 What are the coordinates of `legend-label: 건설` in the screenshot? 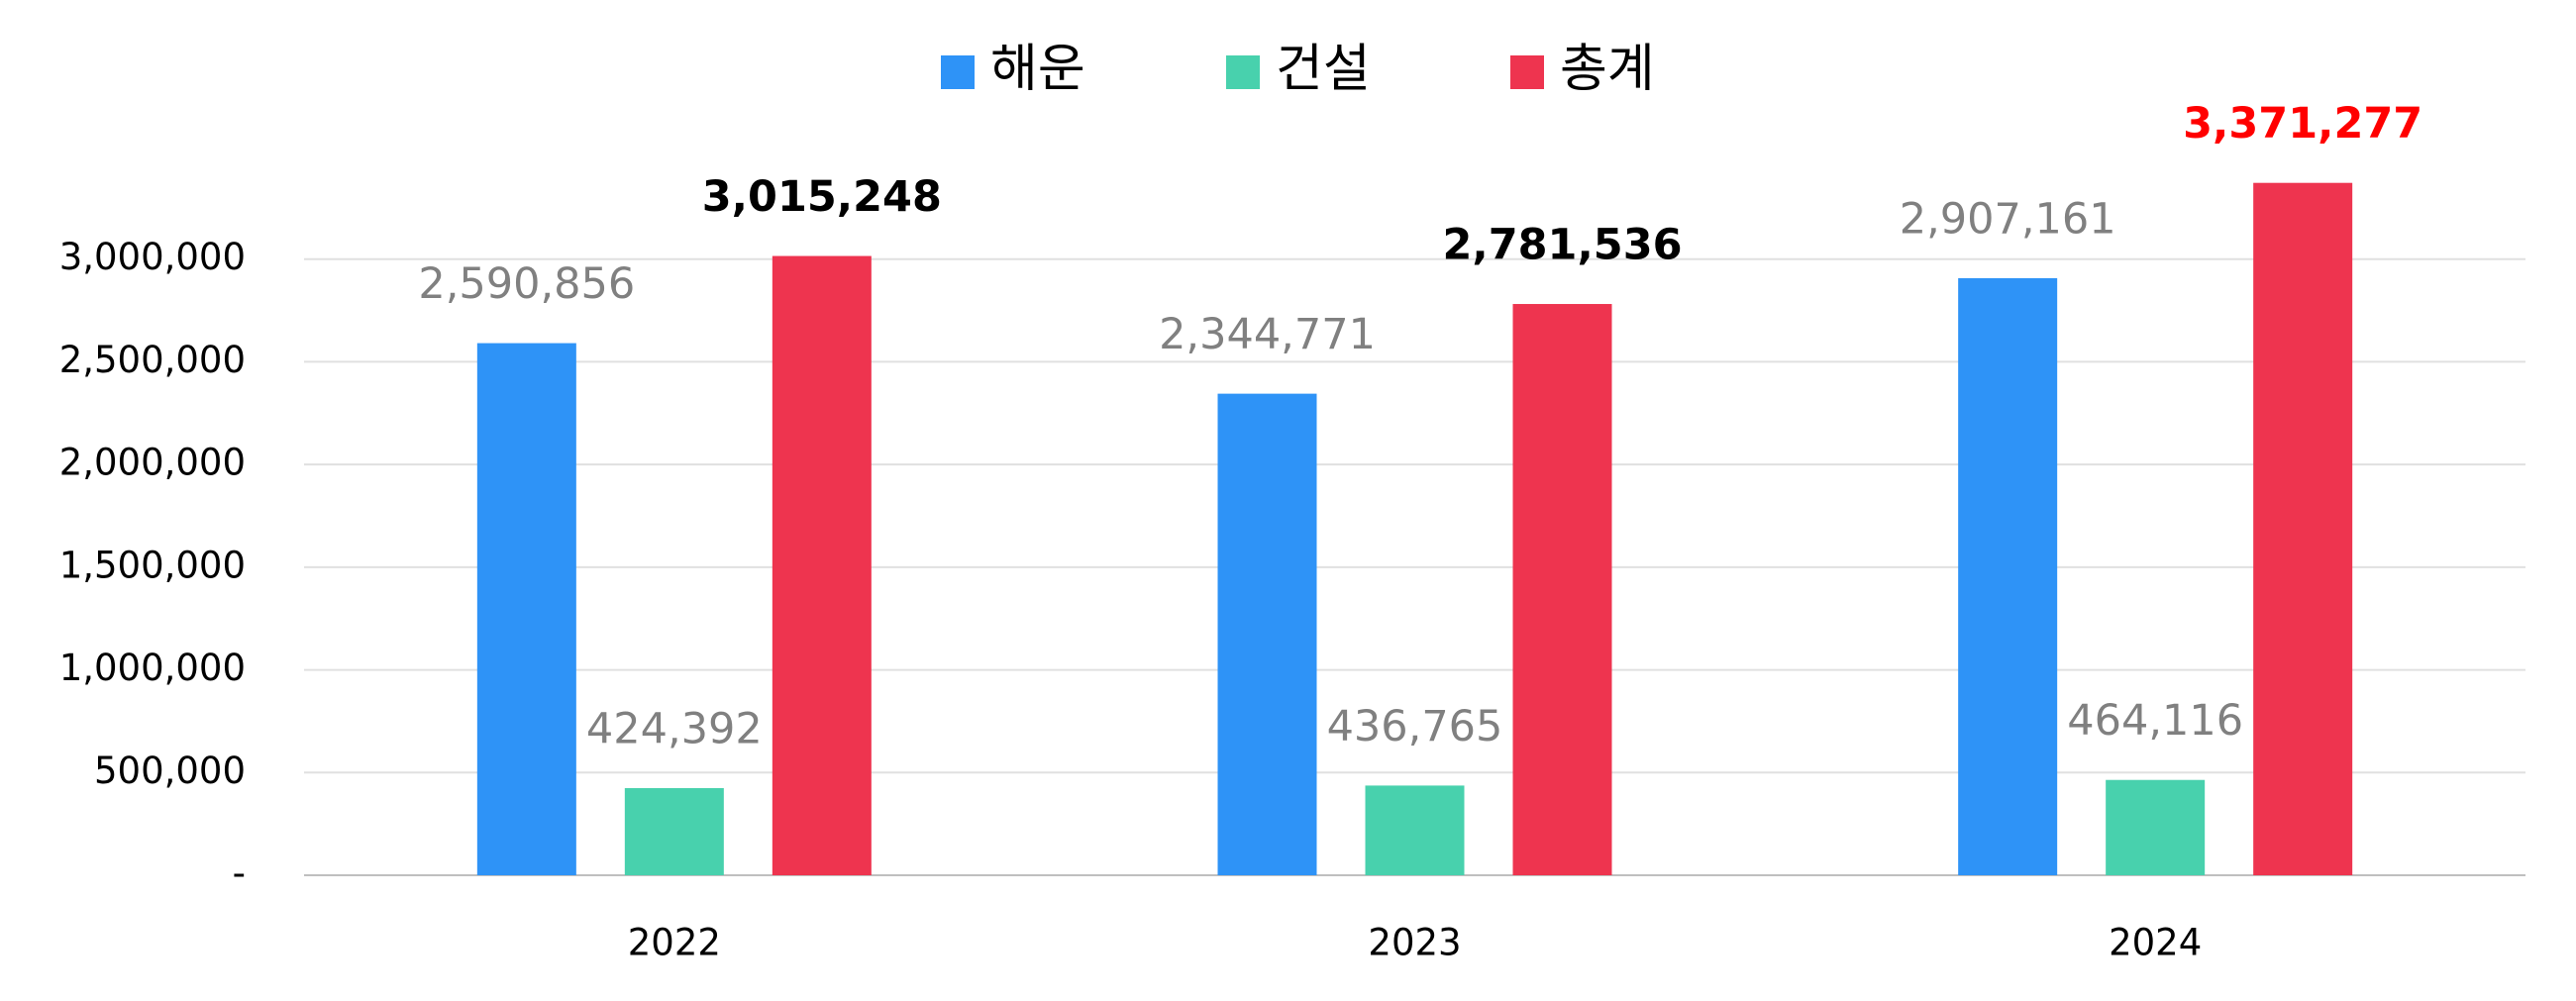 It's located at (1323, 69).